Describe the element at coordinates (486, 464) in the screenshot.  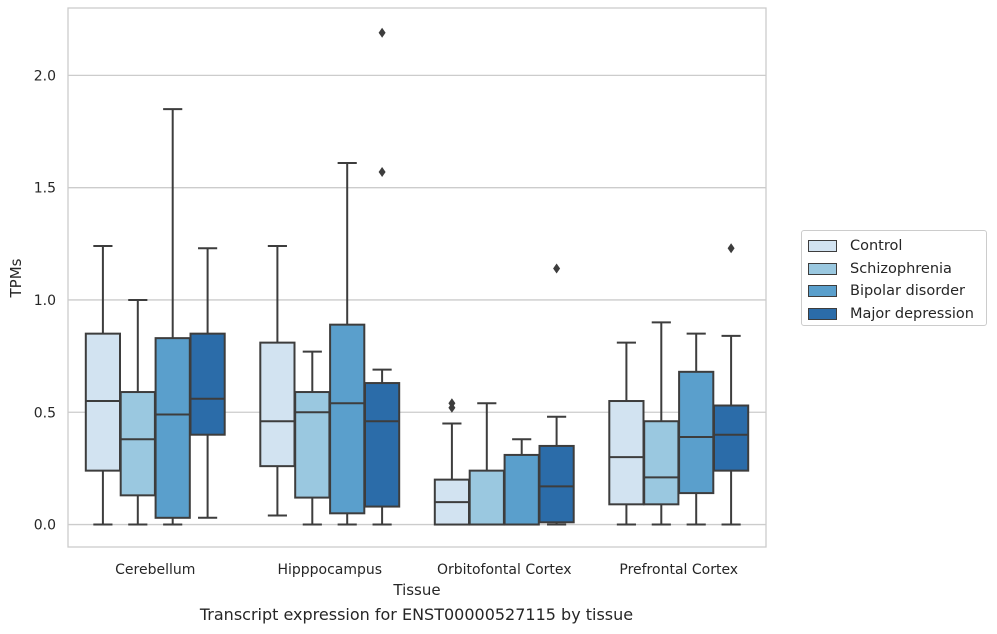
I see `box-orbitofontal-cortex-schizophrenia` at that location.